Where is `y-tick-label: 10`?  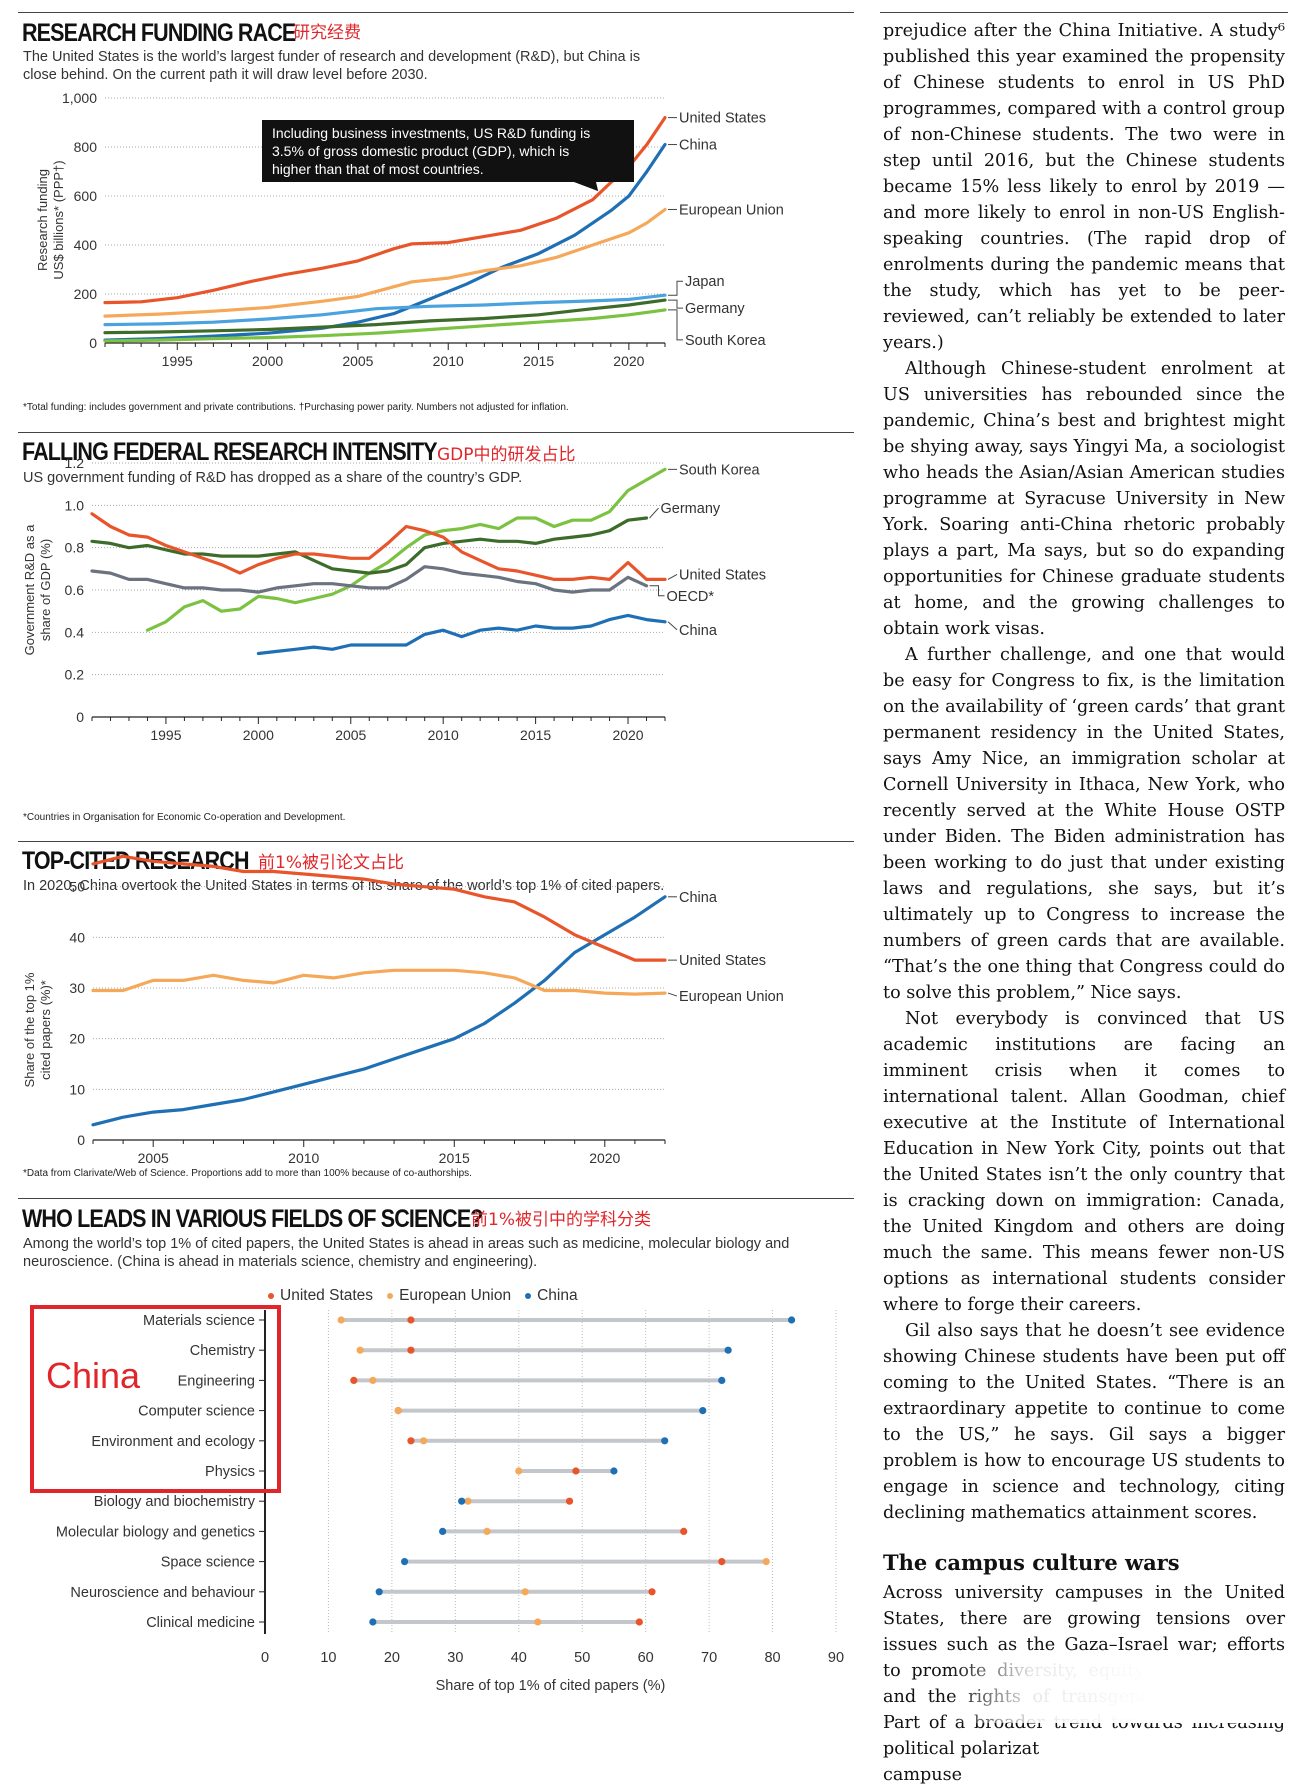 y-tick-label: 10 is located at coordinates (77, 1089).